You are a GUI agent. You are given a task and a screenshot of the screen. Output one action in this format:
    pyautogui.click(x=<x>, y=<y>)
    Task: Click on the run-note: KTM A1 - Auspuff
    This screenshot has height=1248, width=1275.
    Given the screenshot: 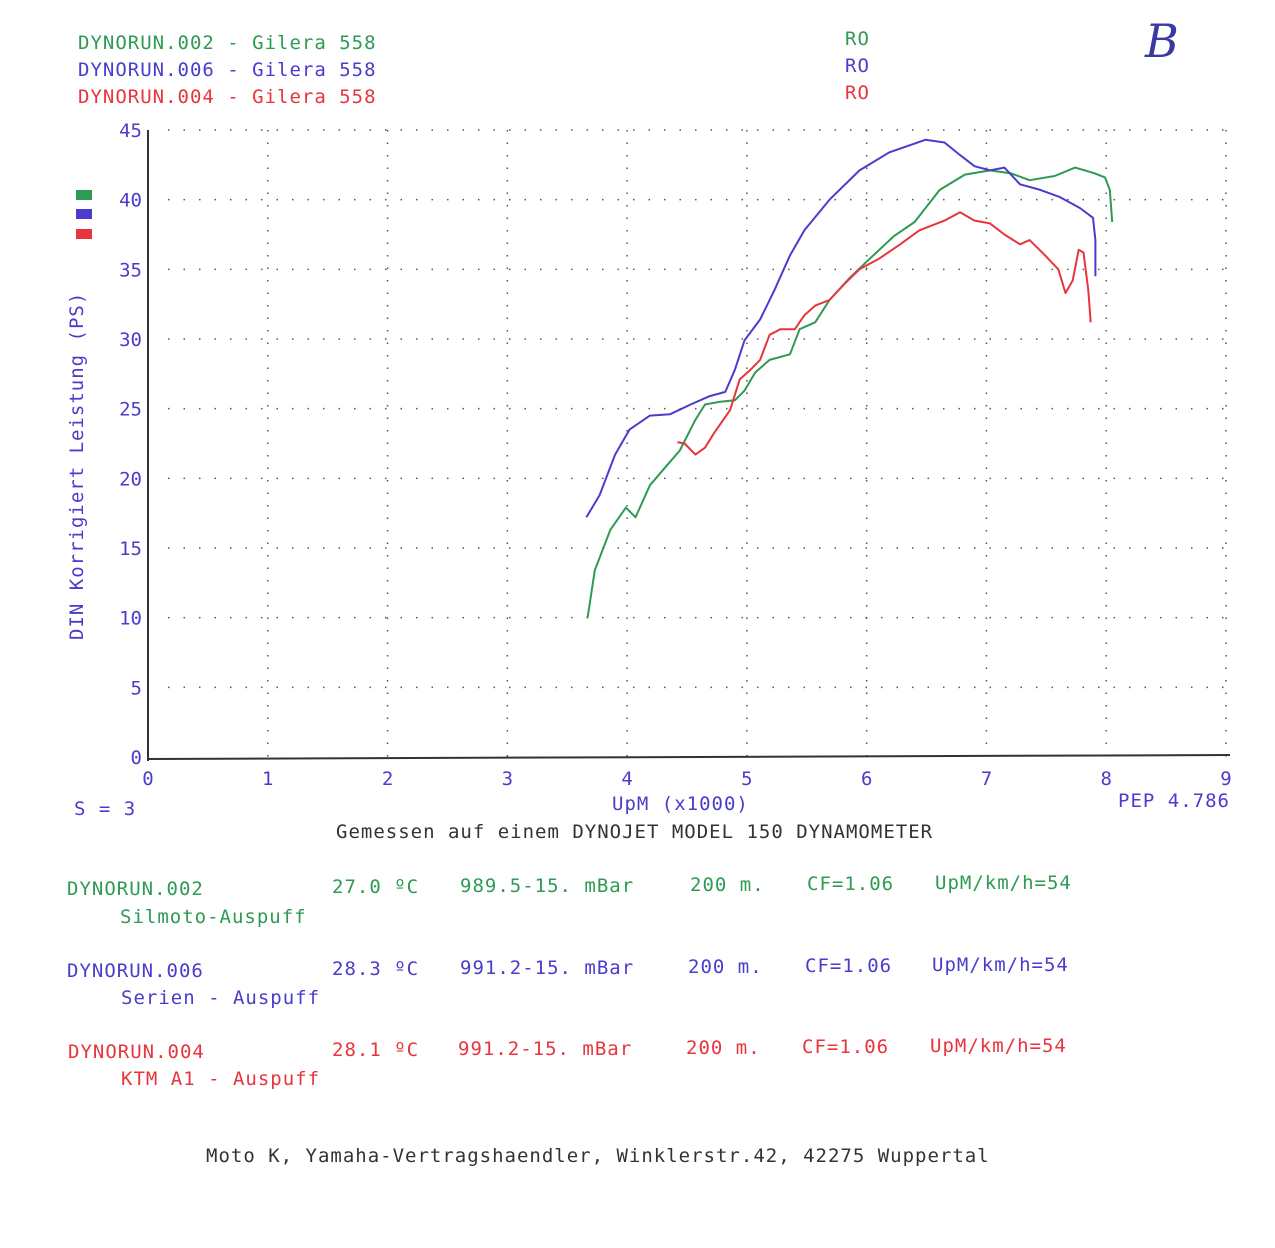 What is the action you would take?
    pyautogui.click(x=221, y=1079)
    